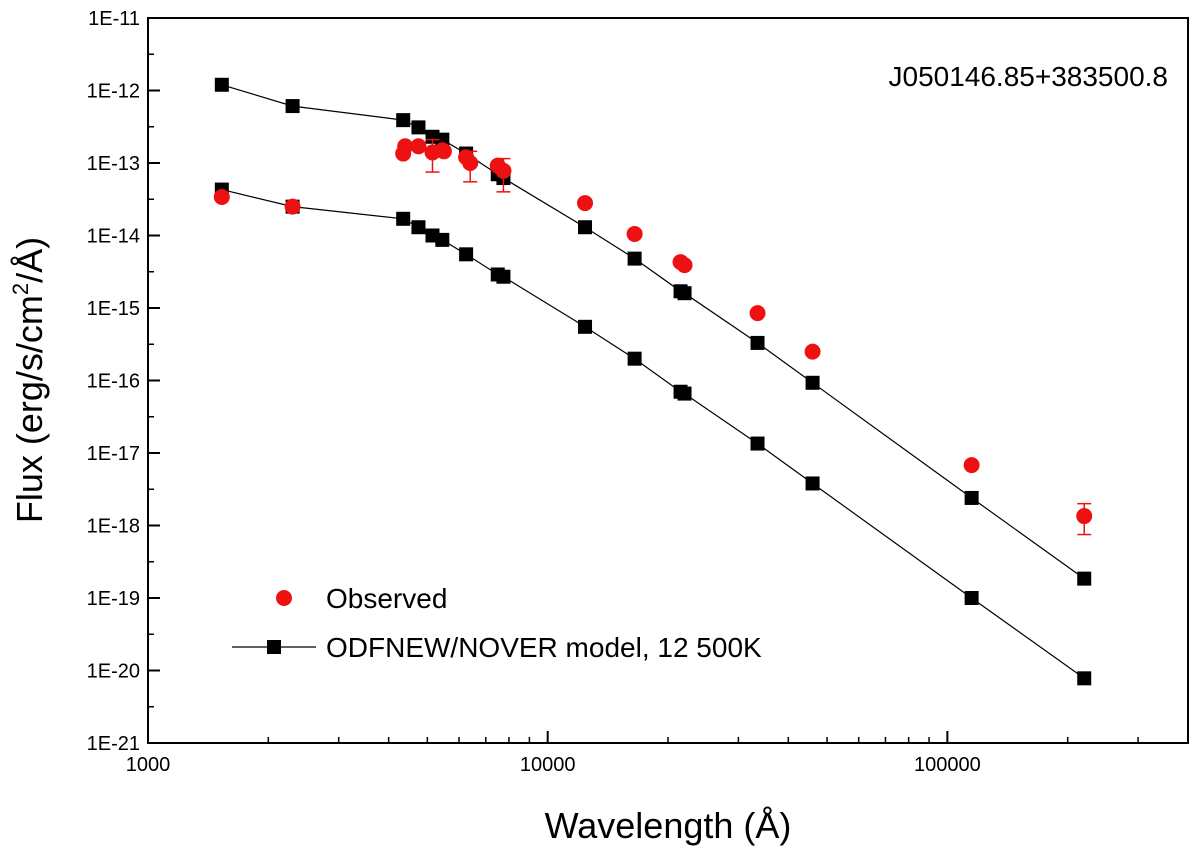 The image size is (1200, 849). I want to click on legend-model-marker, so click(274, 647).